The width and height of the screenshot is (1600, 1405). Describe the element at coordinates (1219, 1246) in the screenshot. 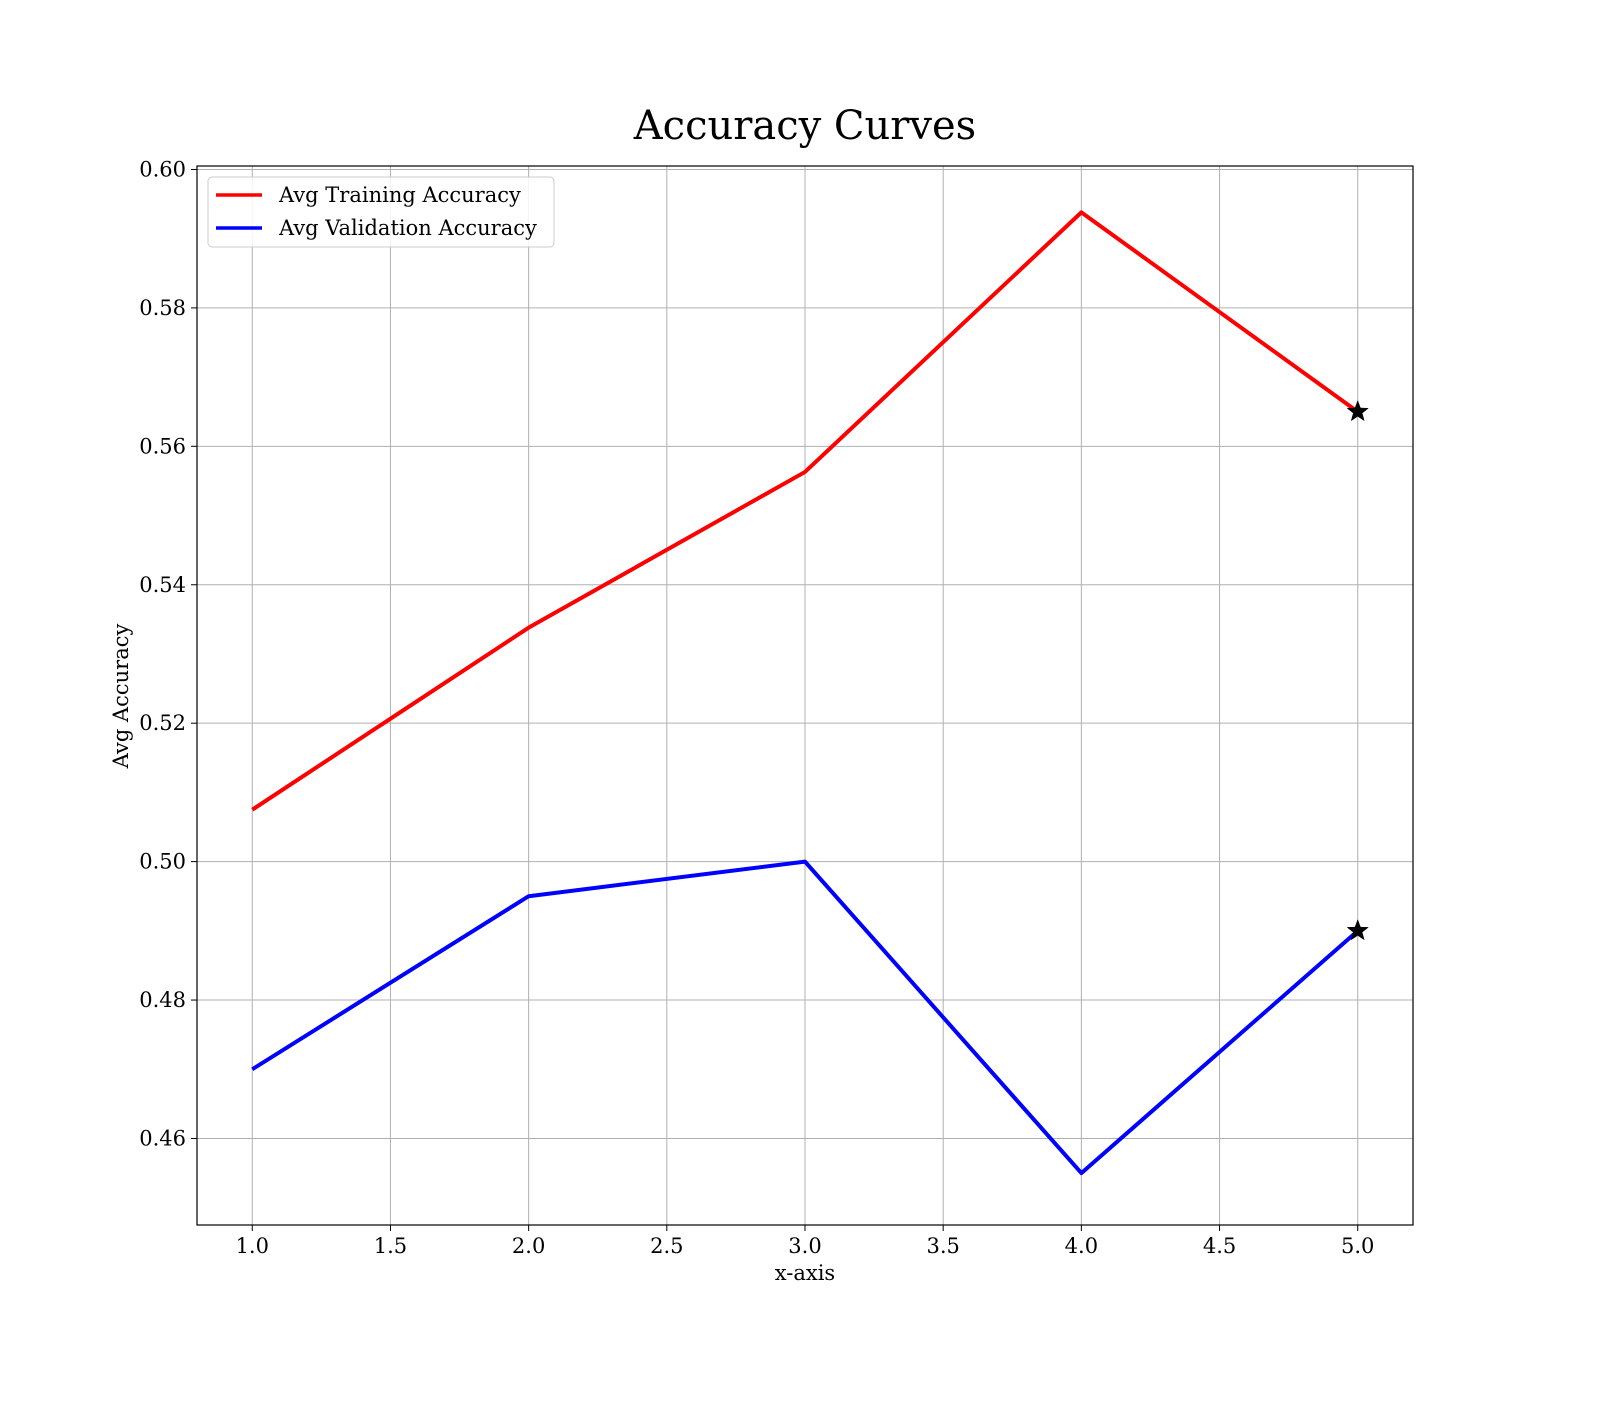

I see `x-tick-label: 4.5` at that location.